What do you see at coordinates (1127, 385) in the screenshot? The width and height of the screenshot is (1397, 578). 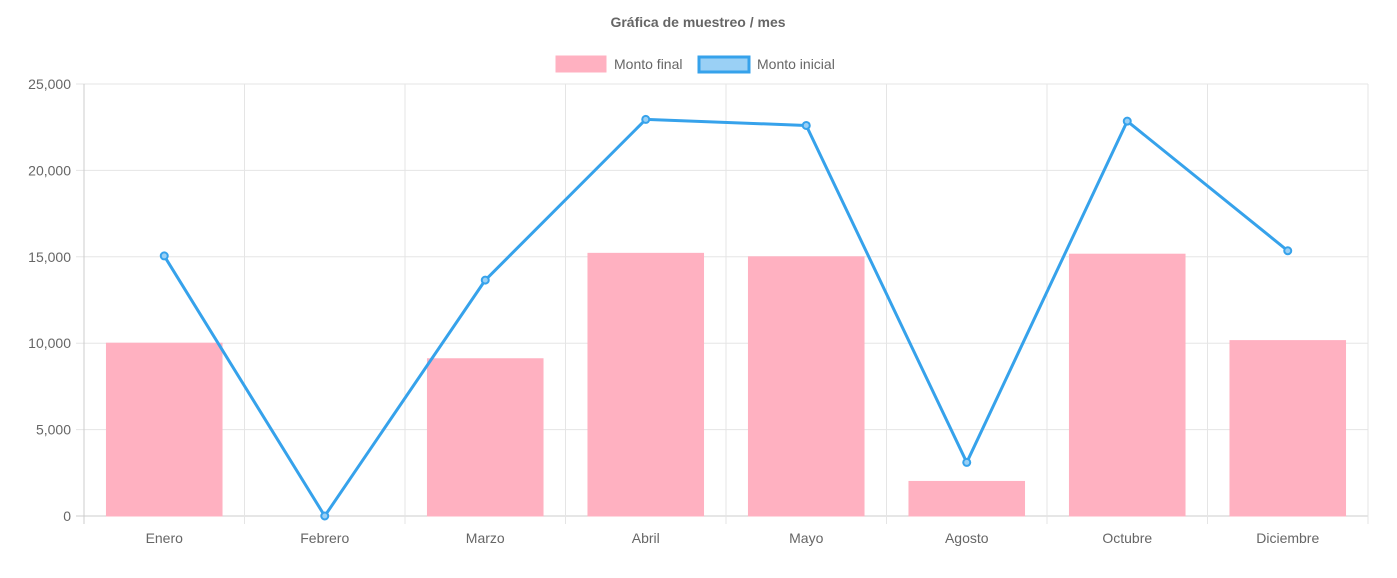 I see `bar-octubre` at bounding box center [1127, 385].